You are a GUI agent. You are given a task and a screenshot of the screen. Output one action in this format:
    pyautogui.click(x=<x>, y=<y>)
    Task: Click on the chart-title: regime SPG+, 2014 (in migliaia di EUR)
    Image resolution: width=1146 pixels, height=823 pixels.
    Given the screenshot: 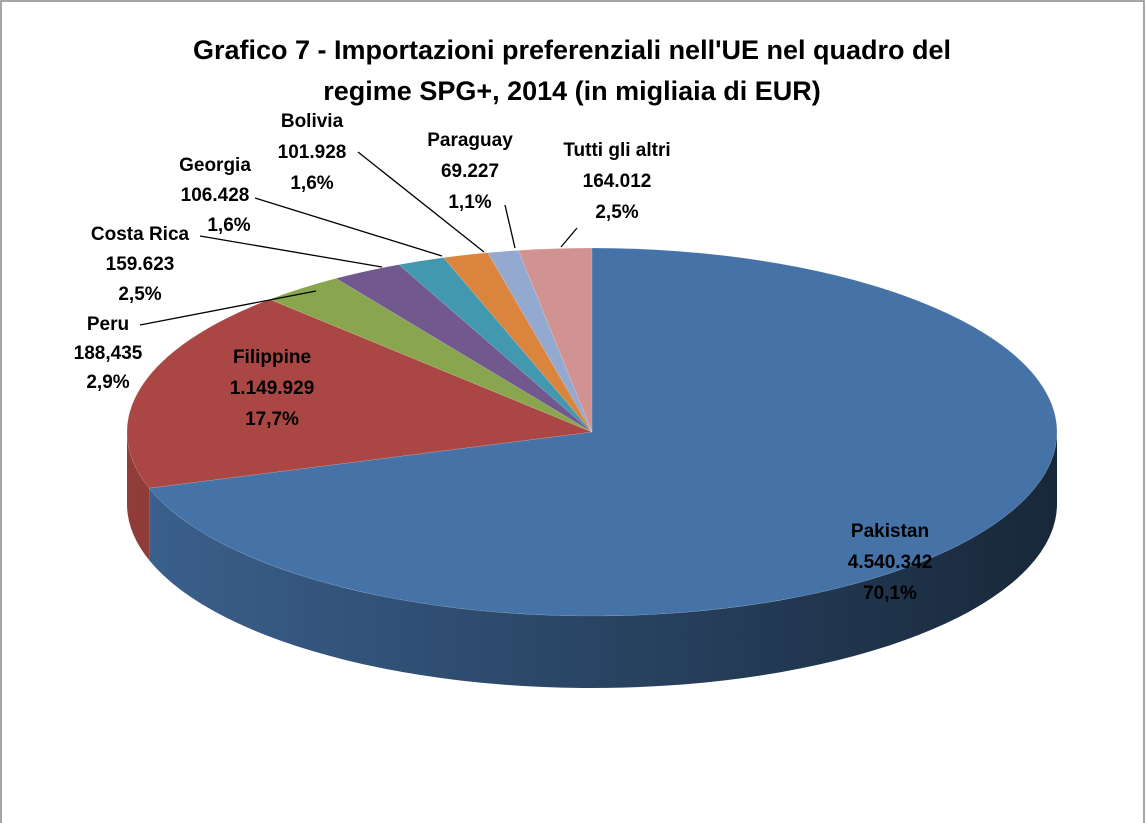 What is the action you would take?
    pyautogui.click(x=571, y=91)
    